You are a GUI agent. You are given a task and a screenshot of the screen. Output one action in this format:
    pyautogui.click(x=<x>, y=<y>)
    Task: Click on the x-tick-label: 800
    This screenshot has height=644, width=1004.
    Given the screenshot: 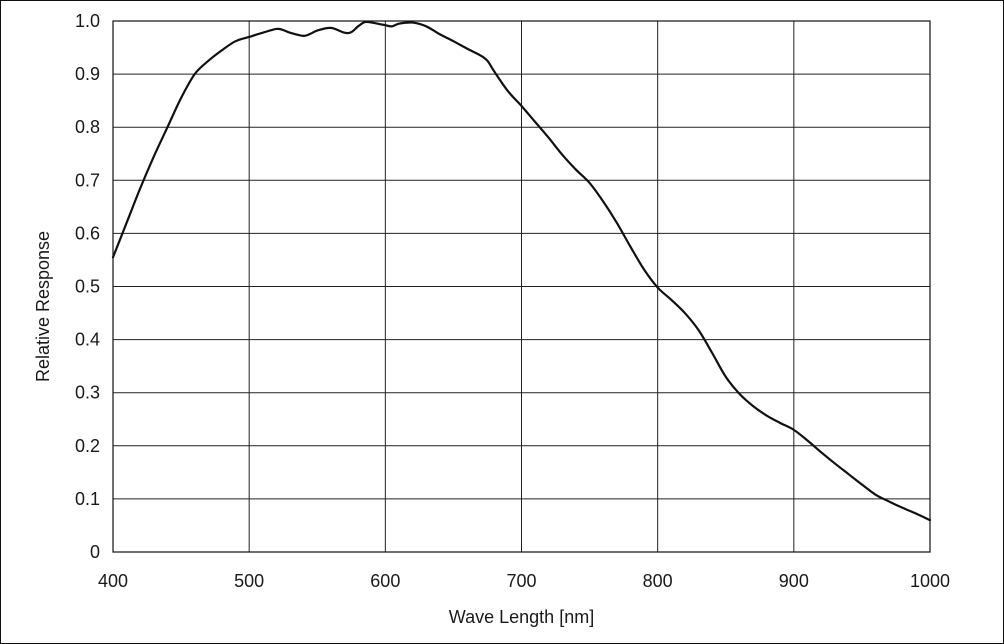 What is the action you would take?
    pyautogui.click(x=658, y=581)
    